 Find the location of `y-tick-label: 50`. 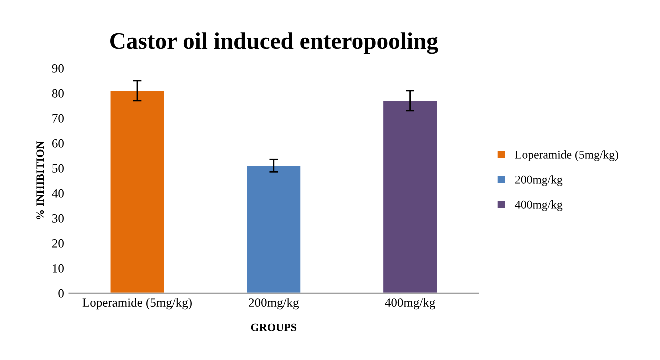

y-tick-label: 50 is located at coordinates (58, 168).